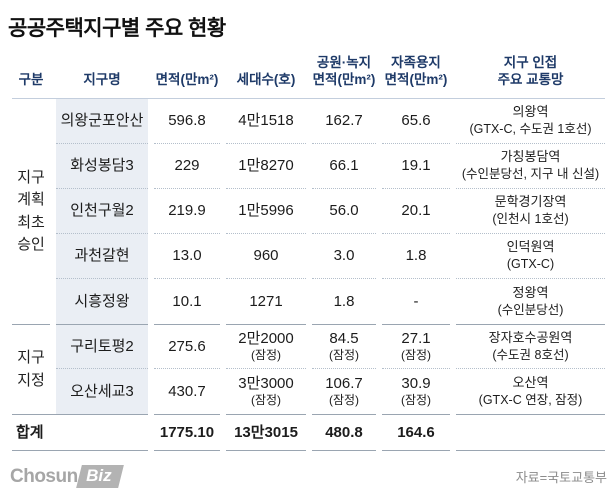  I want to click on total-self-land-value: 164.6, so click(416, 432).